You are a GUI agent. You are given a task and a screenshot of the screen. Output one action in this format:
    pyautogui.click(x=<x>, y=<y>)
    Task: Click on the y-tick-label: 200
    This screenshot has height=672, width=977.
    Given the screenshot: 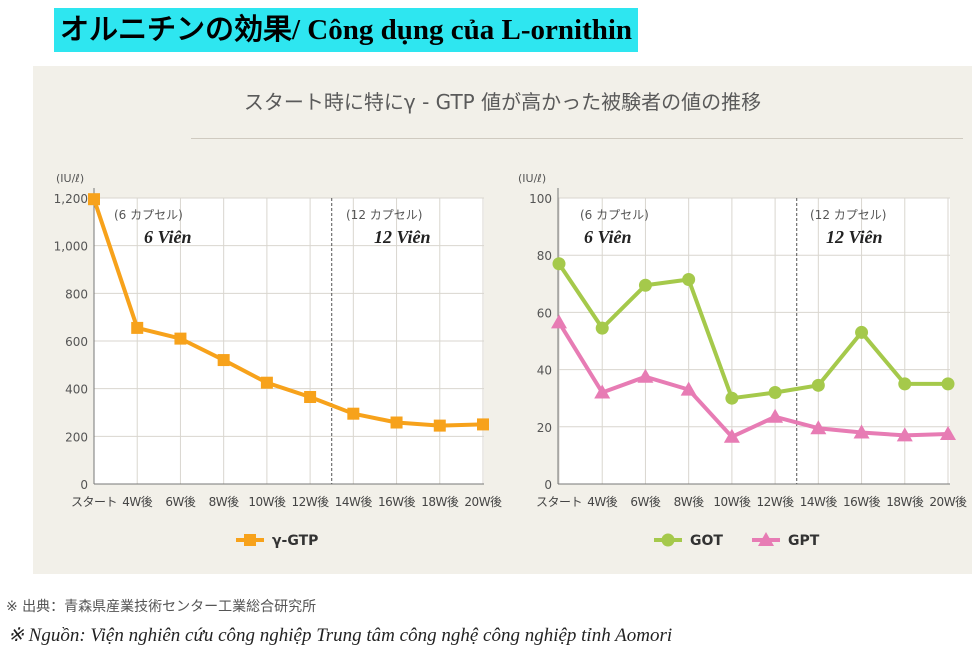 What is the action you would take?
    pyautogui.click(x=76, y=437)
    